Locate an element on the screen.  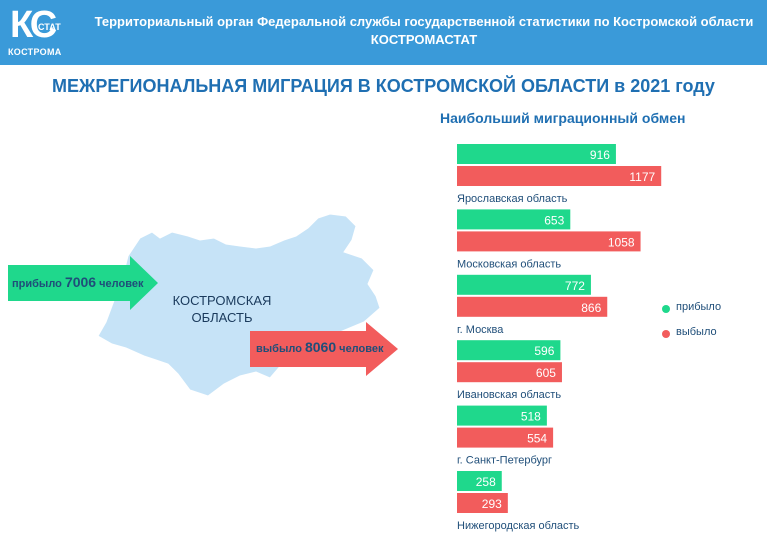
arrival-arrow is located at coordinates (83, 283).